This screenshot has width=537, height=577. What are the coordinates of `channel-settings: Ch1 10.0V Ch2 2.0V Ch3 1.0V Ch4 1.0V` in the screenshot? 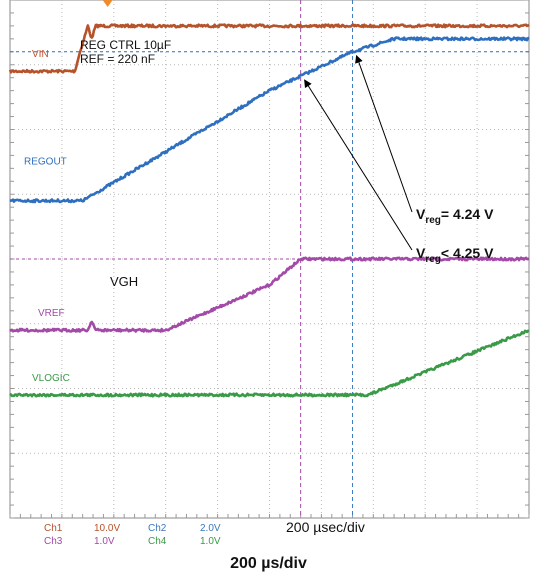 It's located at (132, 535).